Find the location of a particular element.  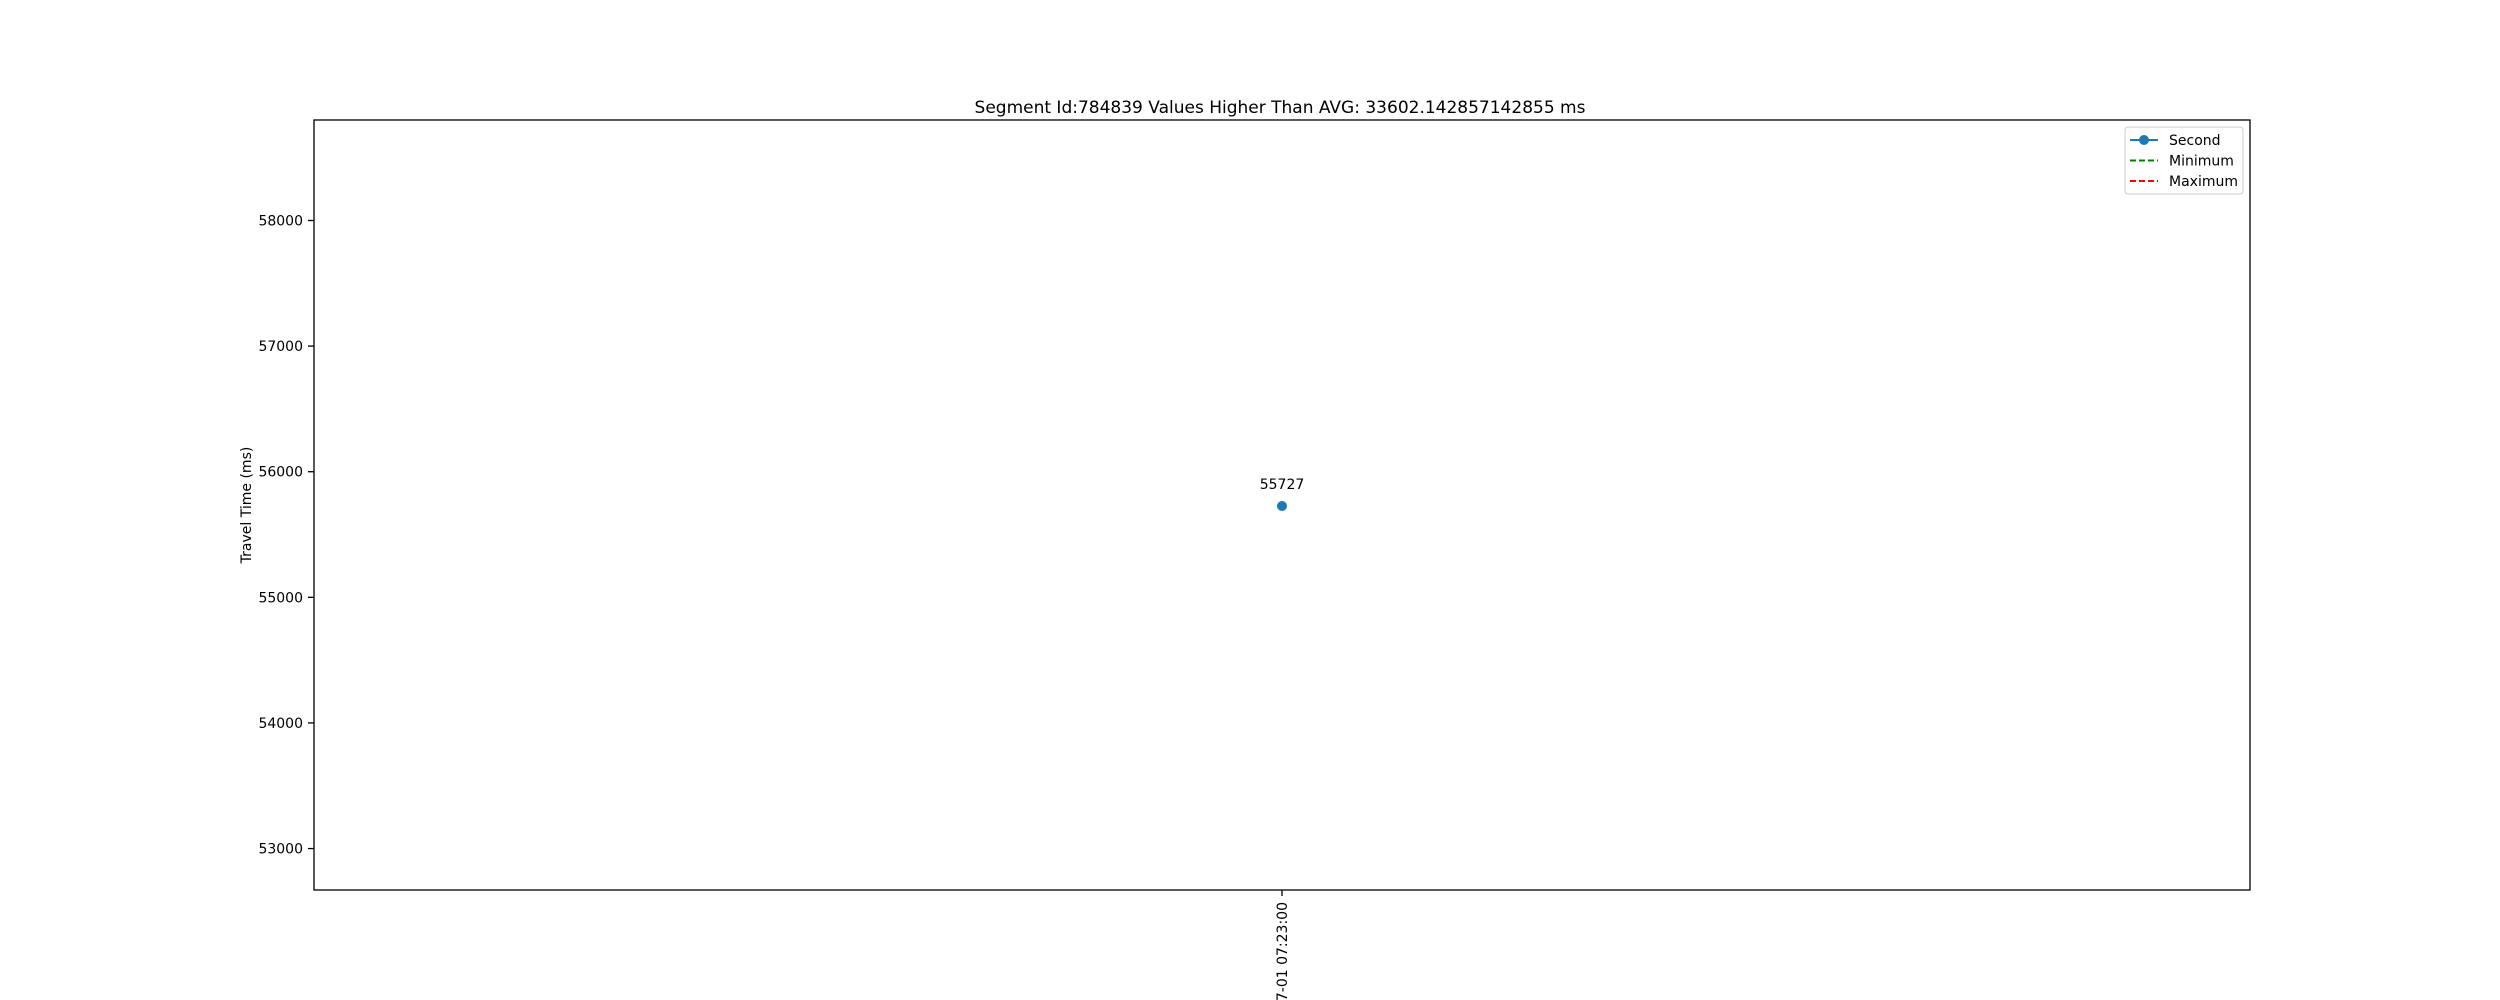

x-tick-label: 7-01 07:23:00 is located at coordinates (1283, 951).